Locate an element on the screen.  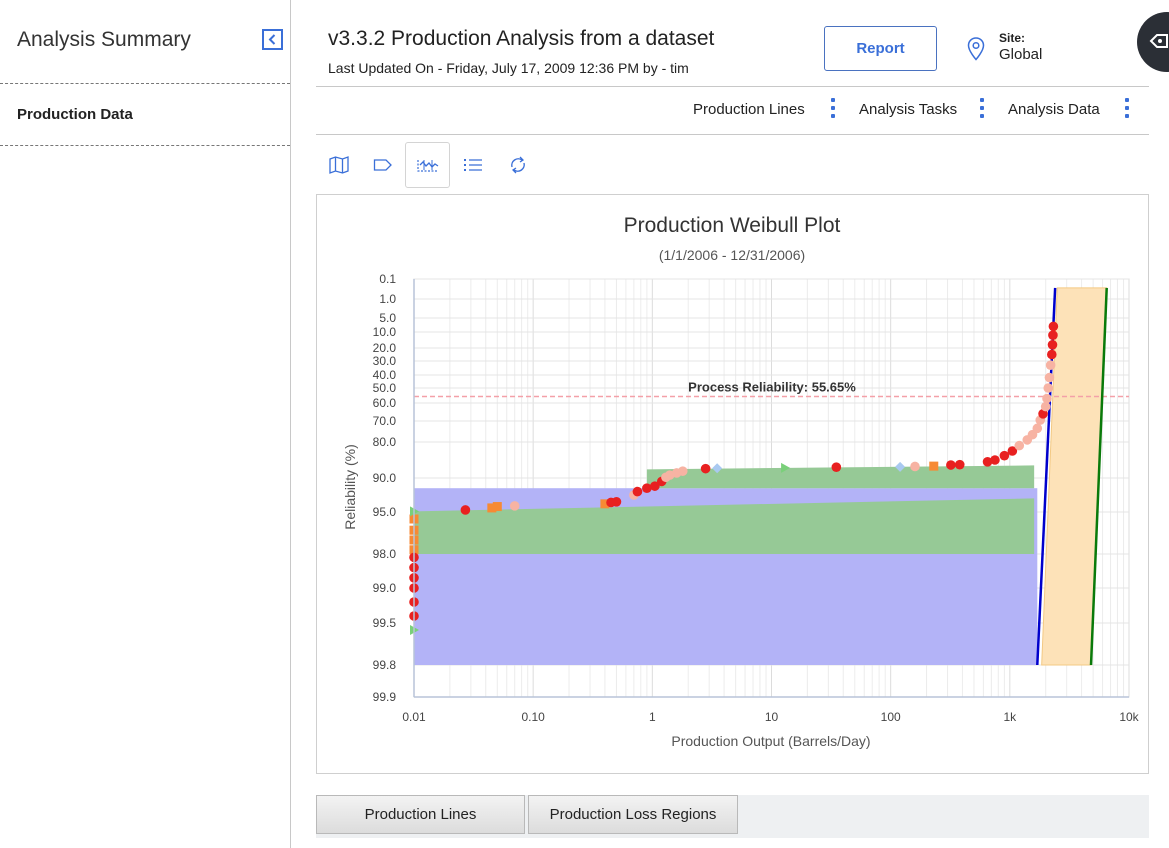
list-icon is located at coordinates (472, 165).